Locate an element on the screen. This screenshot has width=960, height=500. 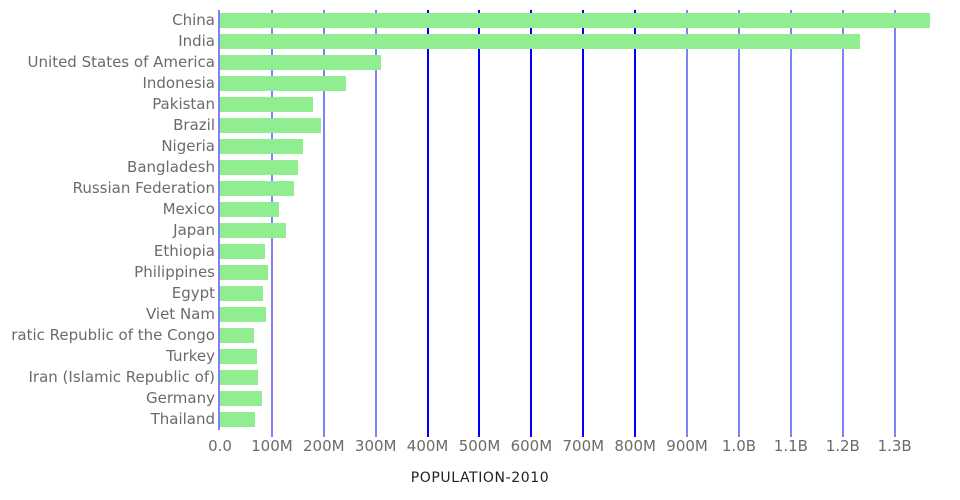
category-label: Indonesia is located at coordinates (178, 82).